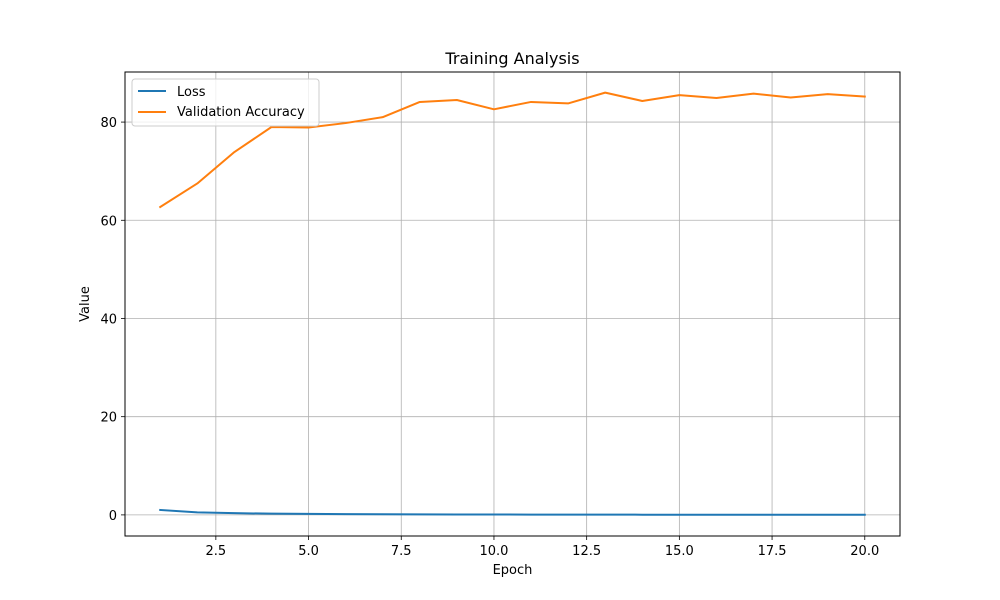  What do you see at coordinates (586, 551) in the screenshot?
I see `x-tick-label: 12.5` at bounding box center [586, 551].